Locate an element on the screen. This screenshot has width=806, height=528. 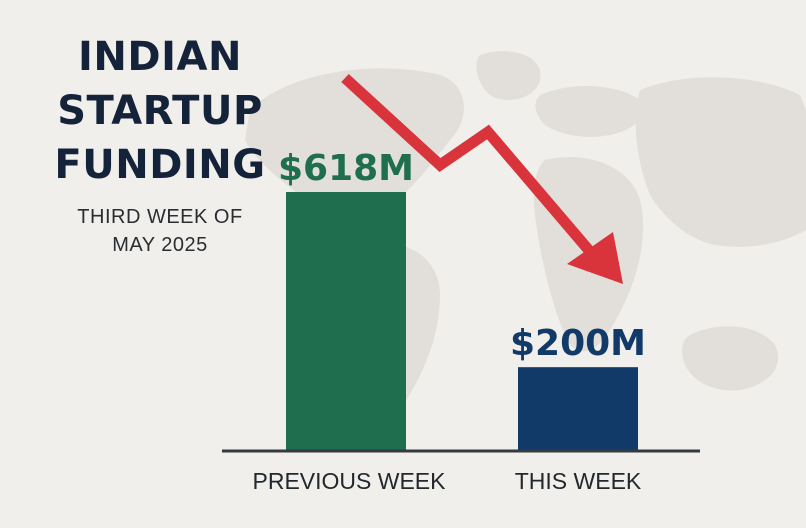
bar-value-label: $618M is located at coordinates (346, 168).